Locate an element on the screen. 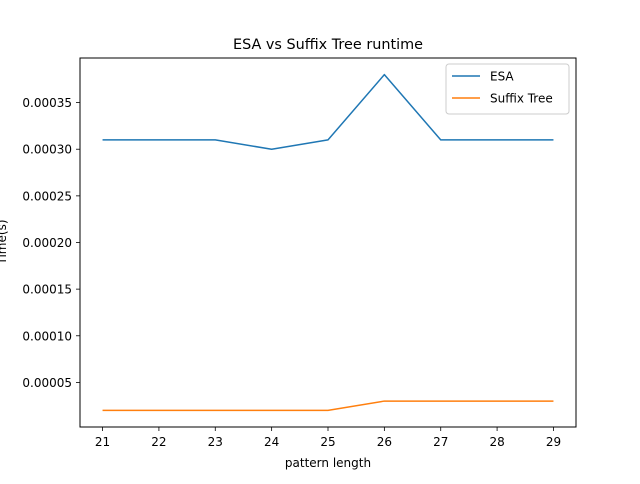 The image size is (640, 484). x-tick-label: 25 is located at coordinates (327, 442).